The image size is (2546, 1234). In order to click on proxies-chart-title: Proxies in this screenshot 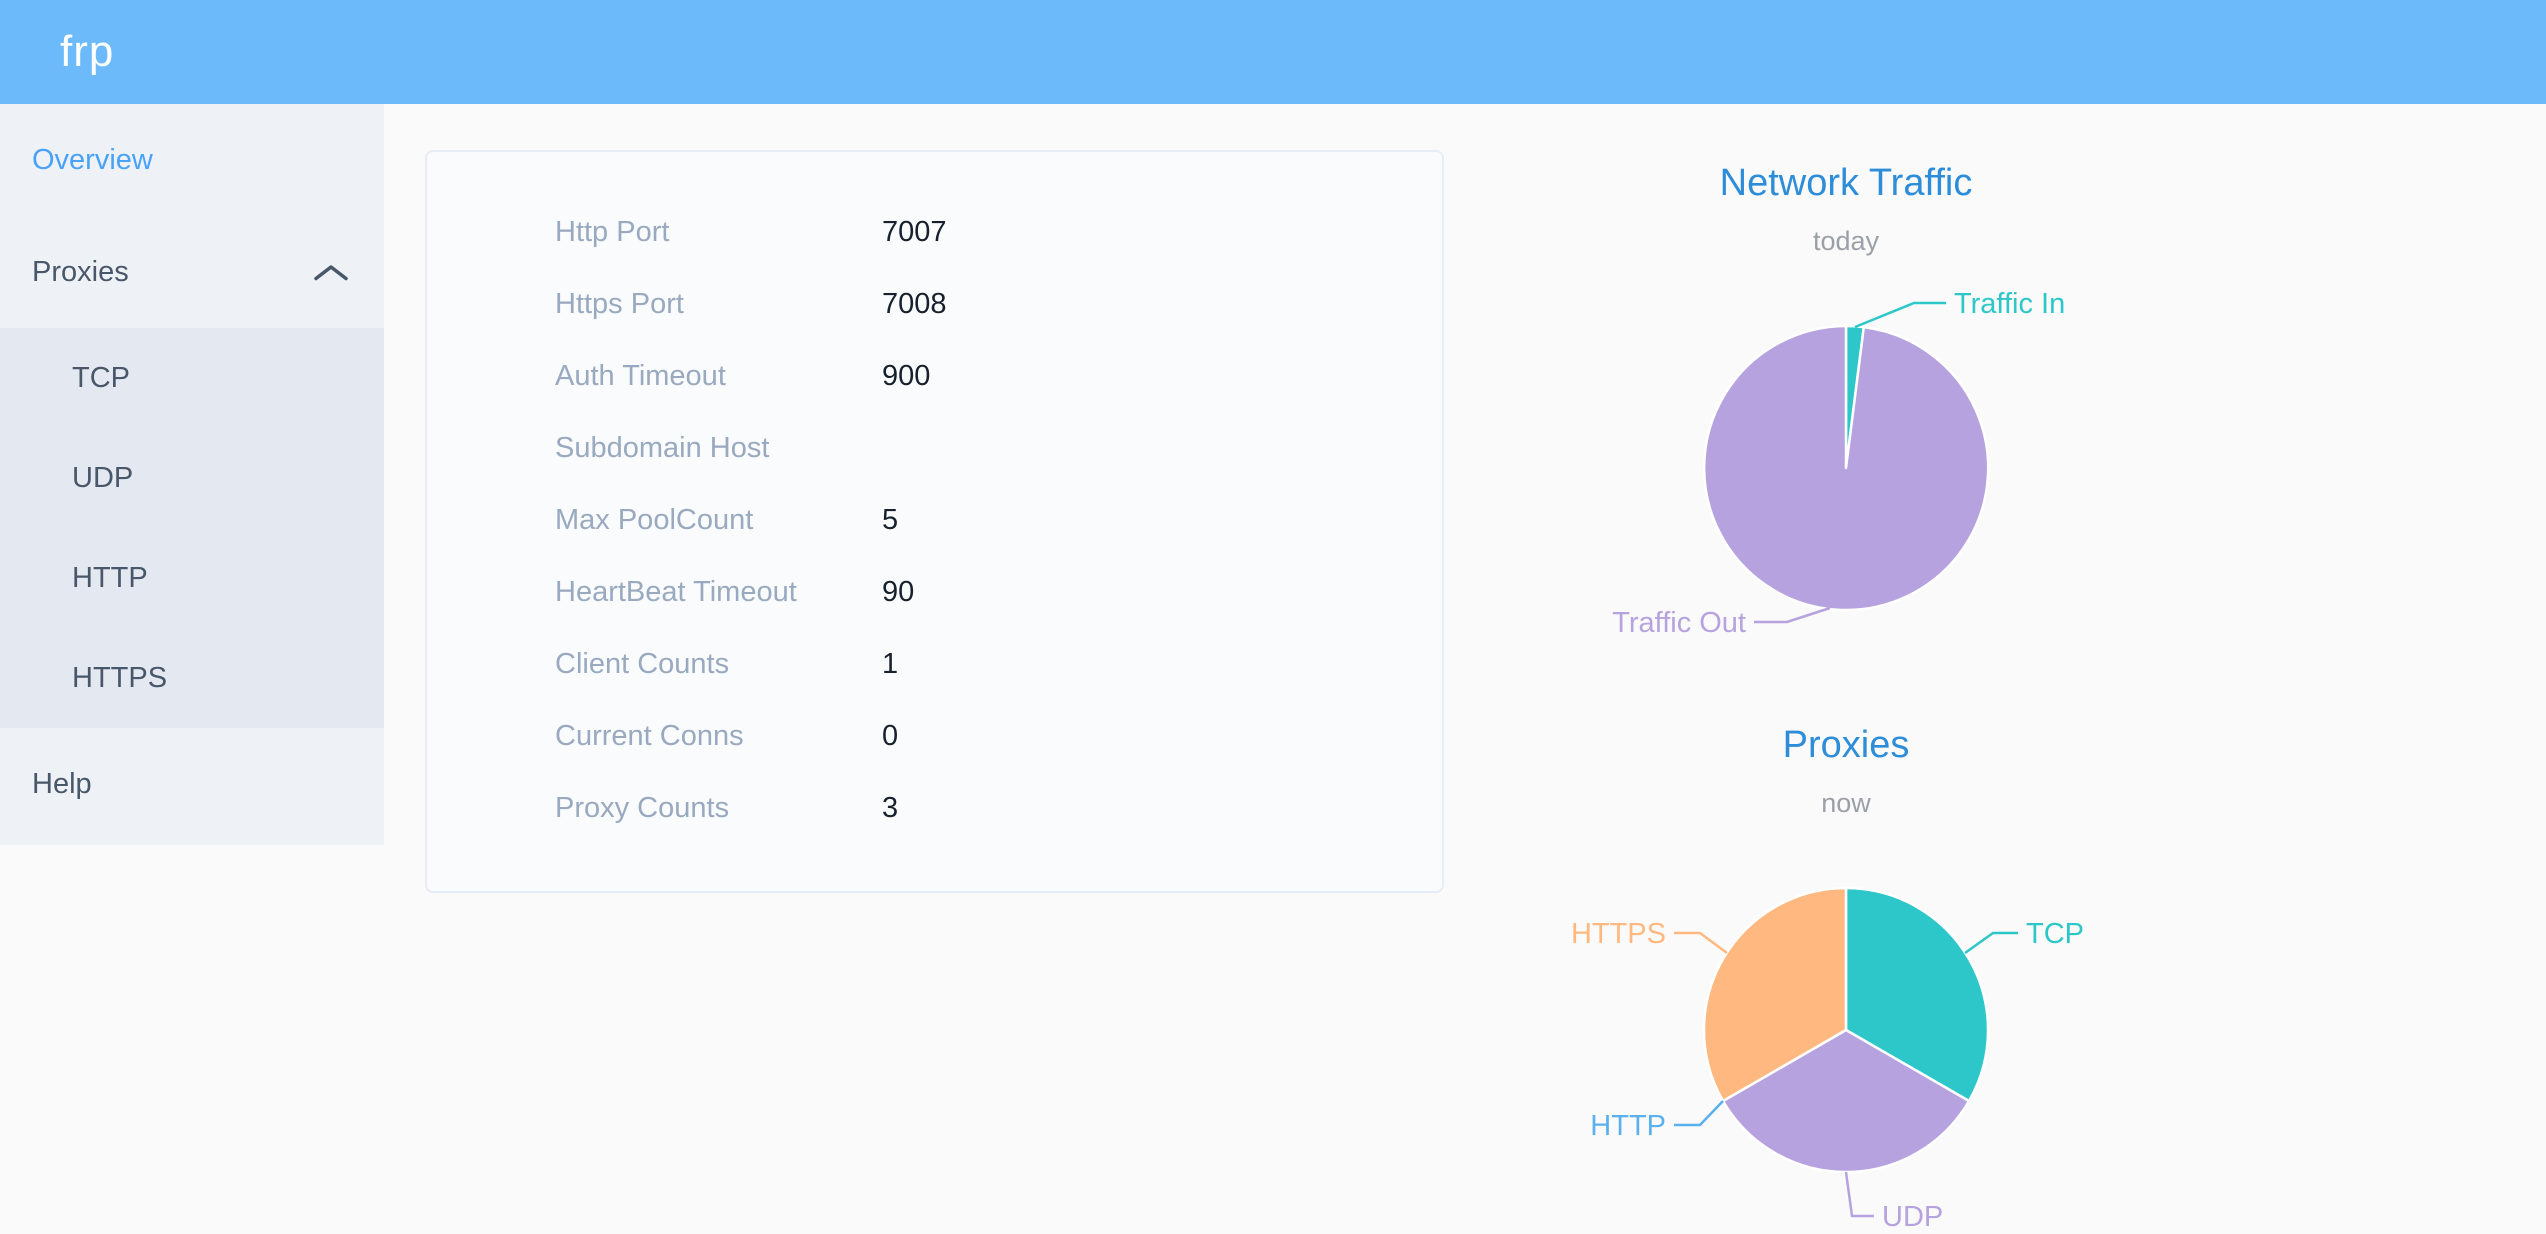, I will do `click(1846, 745)`.